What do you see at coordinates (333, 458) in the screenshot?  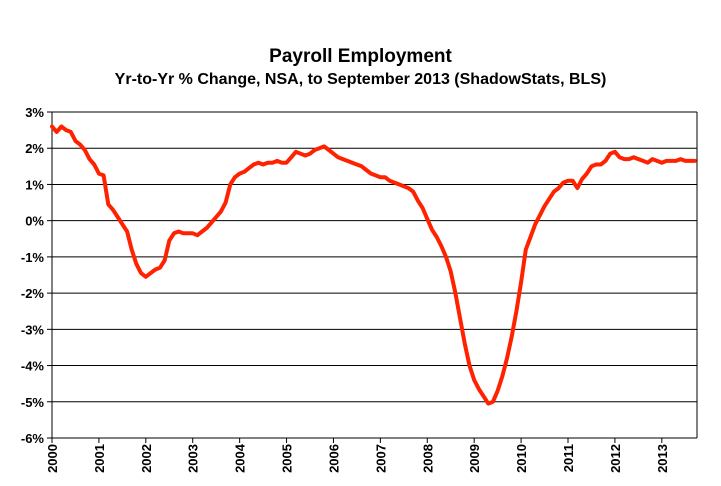 I see `x-tick-label: 2006` at bounding box center [333, 458].